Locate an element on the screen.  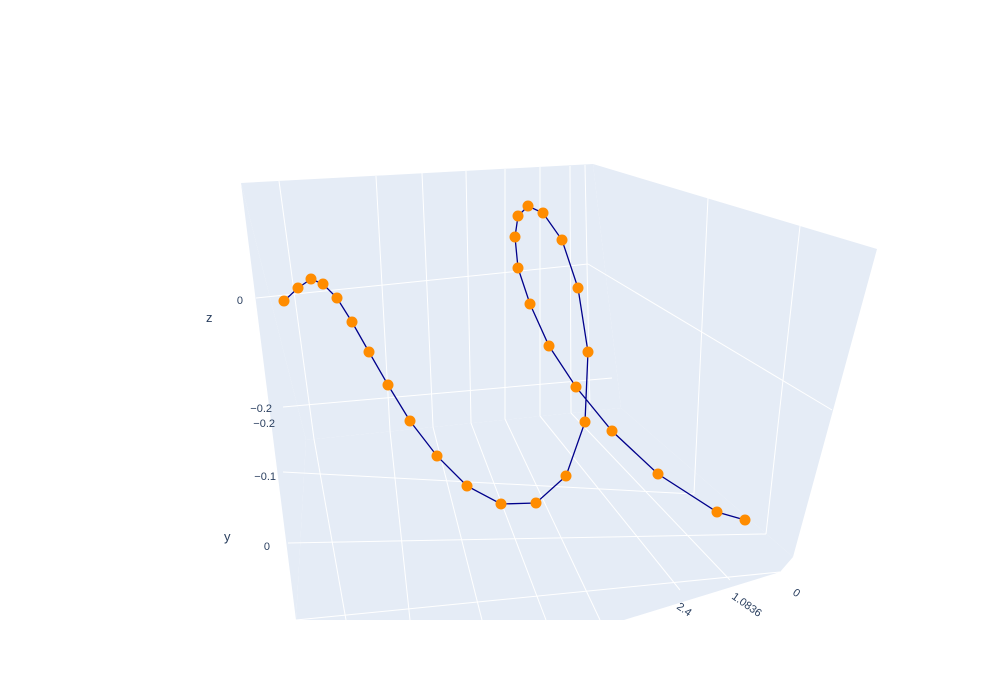
y-tick-0: 0 is located at coordinates (267, 547).